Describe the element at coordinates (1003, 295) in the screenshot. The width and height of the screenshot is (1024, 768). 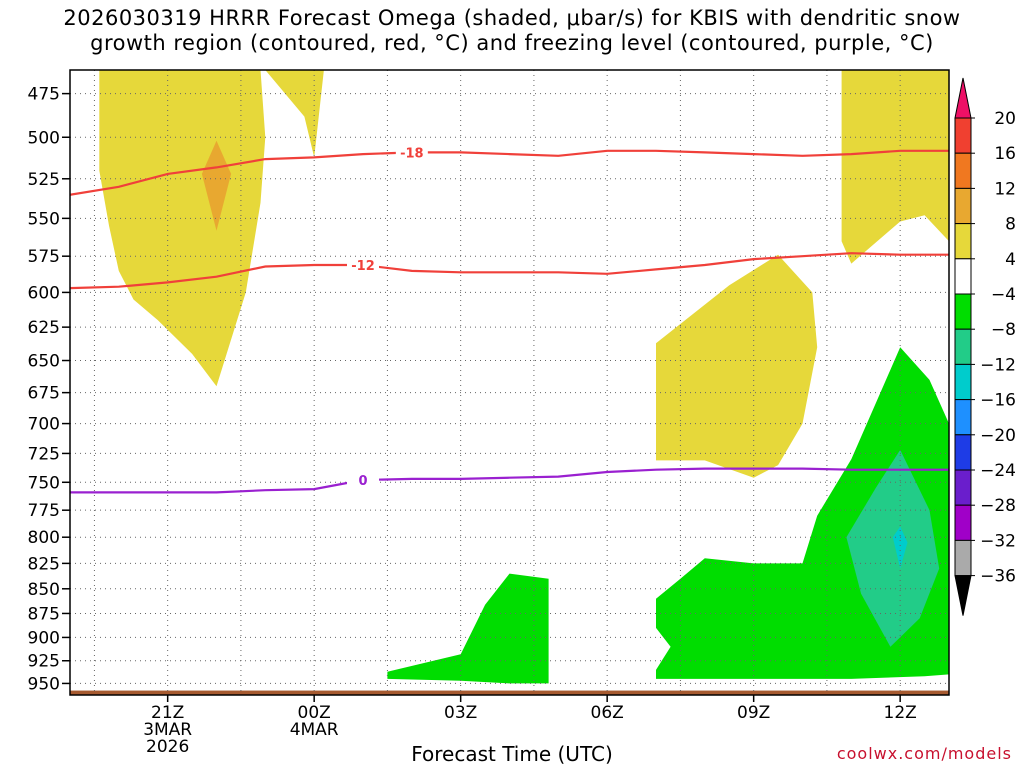
I see `colorbar-label: −4` at that location.